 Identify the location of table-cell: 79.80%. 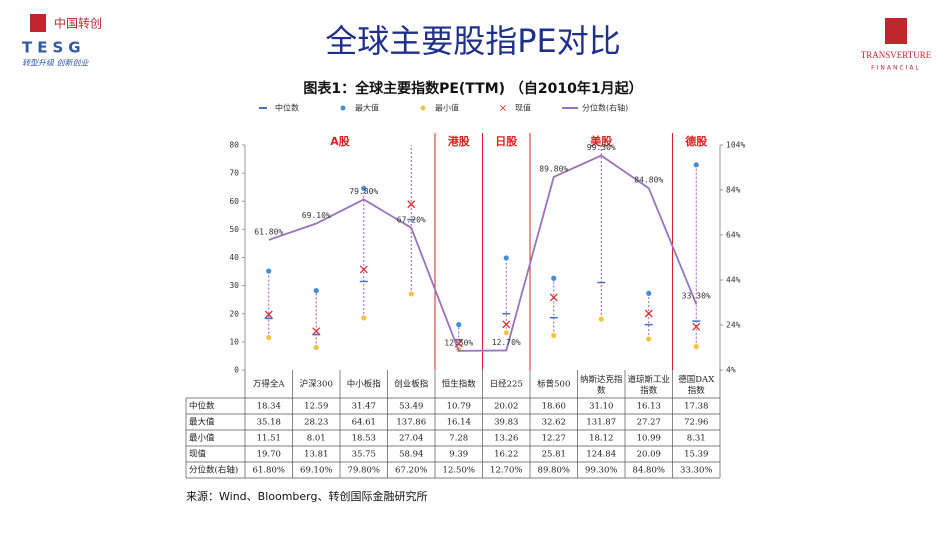
(364, 471).